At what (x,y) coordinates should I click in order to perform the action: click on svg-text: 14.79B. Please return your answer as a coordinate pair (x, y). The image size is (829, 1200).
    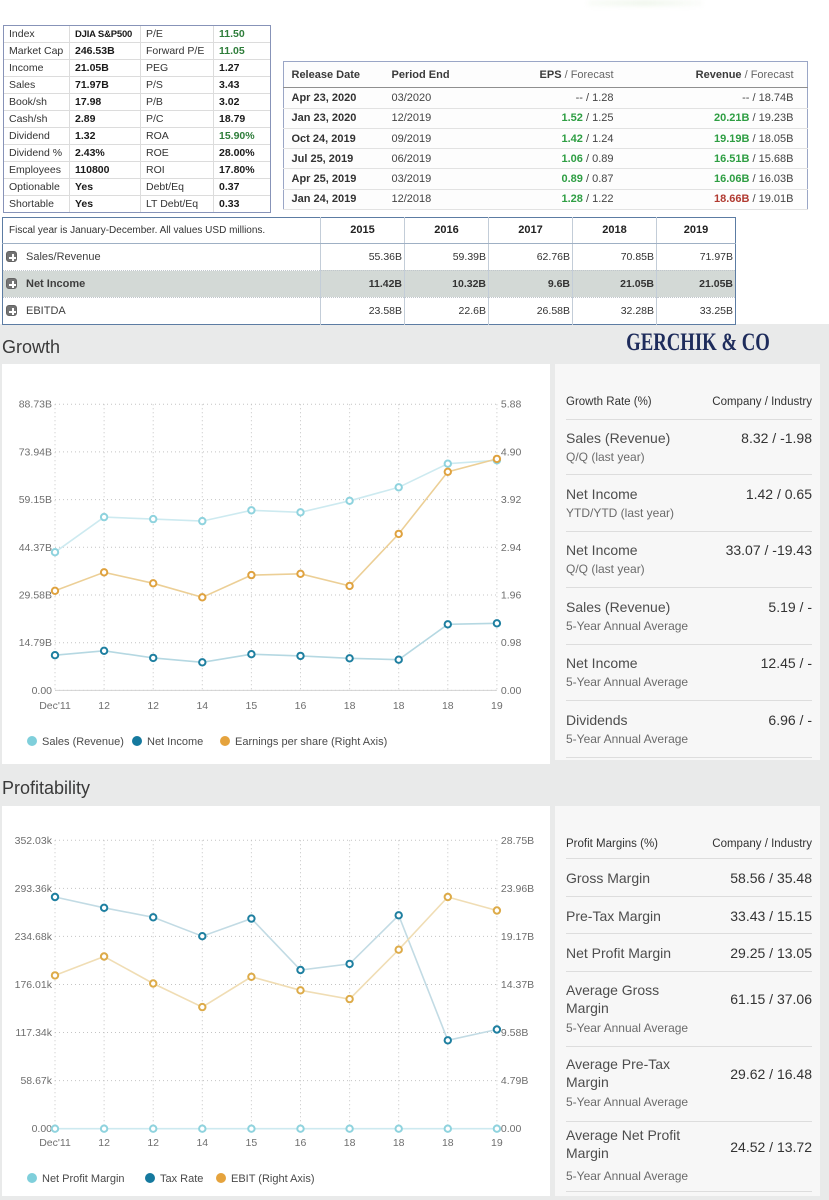
    Looking at the image, I should click on (35, 643).